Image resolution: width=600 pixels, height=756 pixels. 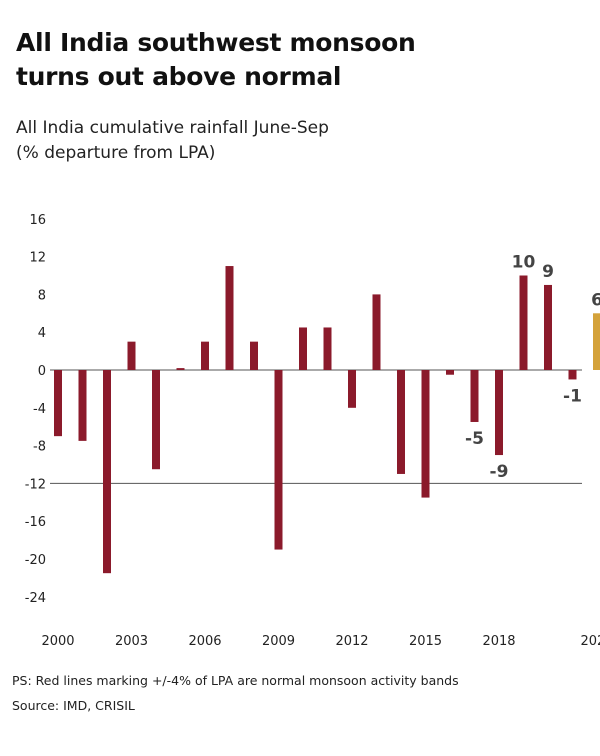 What do you see at coordinates (278, 460) in the screenshot?
I see `bar-2009` at bounding box center [278, 460].